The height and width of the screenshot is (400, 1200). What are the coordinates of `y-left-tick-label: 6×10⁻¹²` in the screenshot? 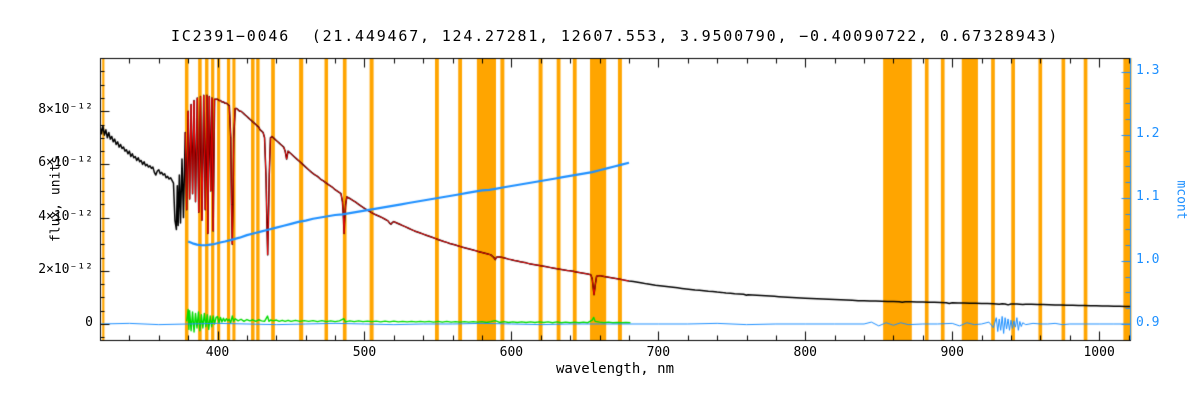 It's located at (65, 163).